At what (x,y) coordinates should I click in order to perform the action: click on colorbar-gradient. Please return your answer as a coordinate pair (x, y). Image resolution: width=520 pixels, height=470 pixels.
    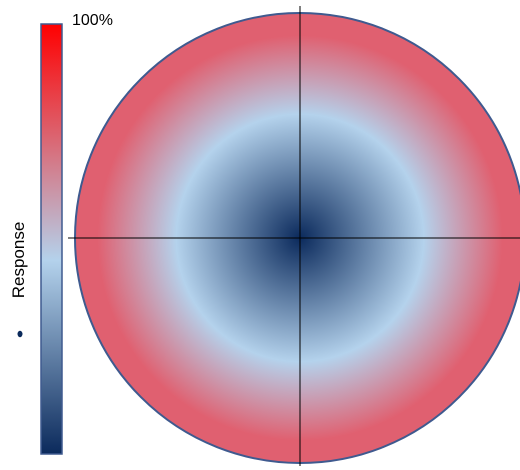
    Looking at the image, I should click on (51, 239).